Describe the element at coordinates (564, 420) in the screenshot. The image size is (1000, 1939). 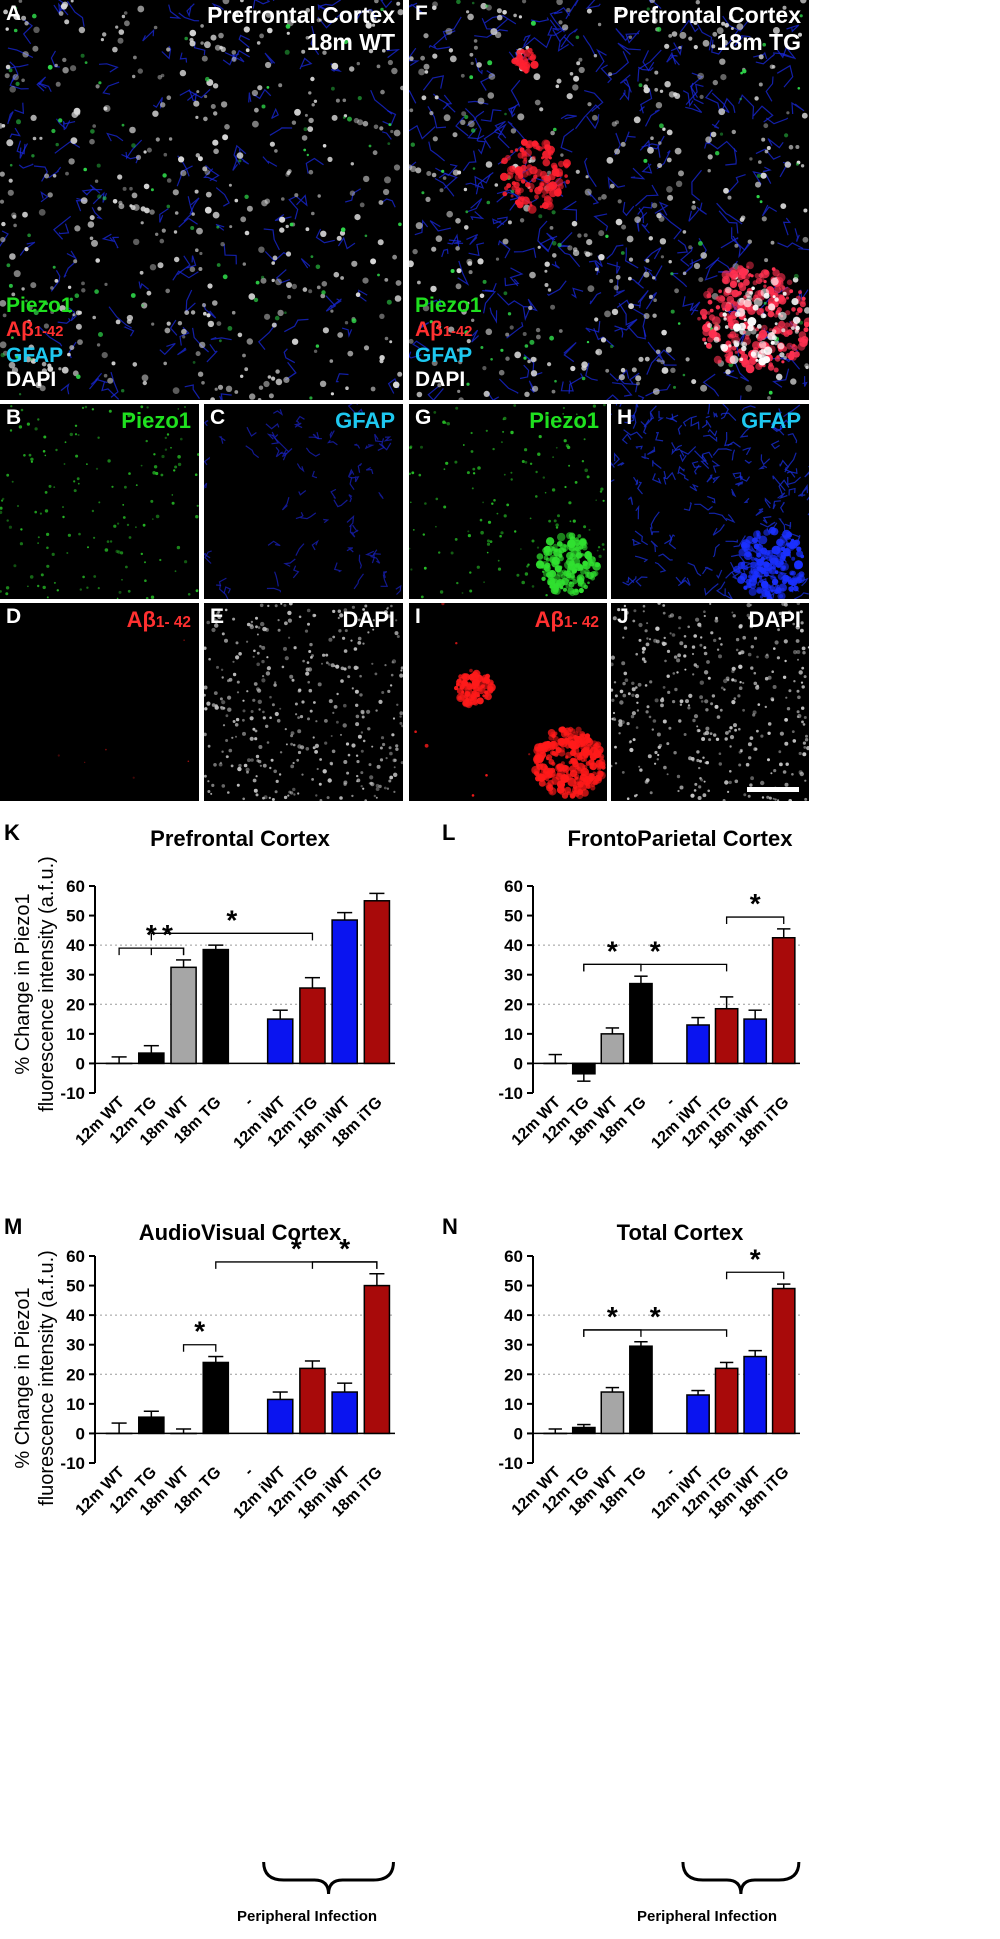
I see `channel-label-g: Piezo1` at that location.